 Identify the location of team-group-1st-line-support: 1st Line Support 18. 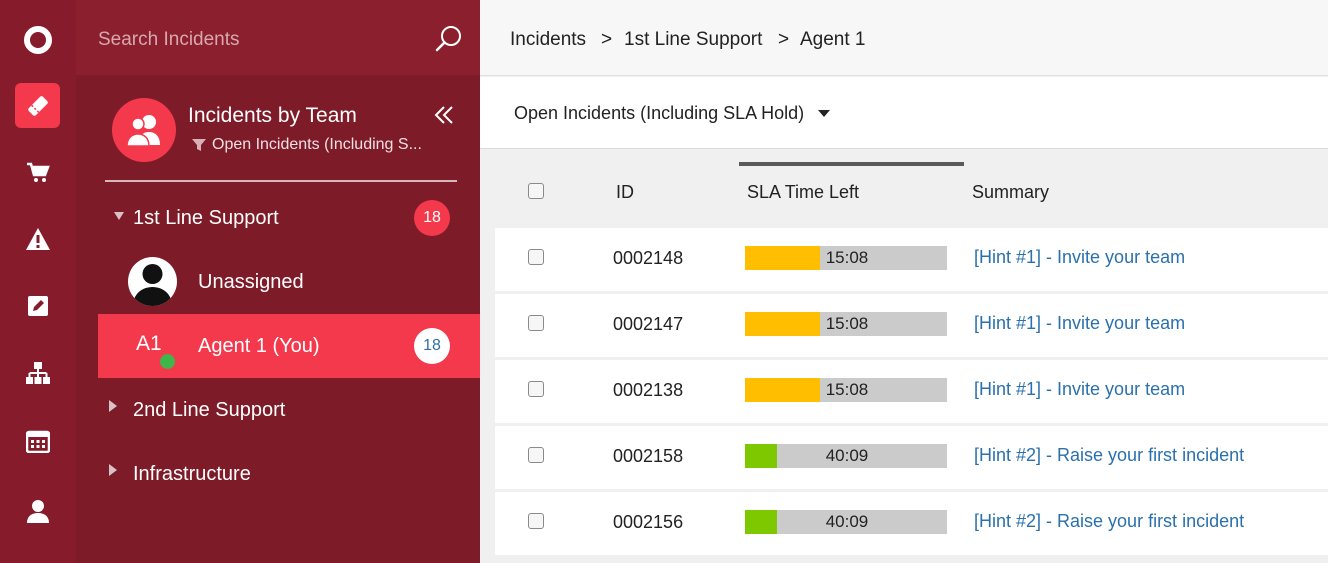
(278, 218).